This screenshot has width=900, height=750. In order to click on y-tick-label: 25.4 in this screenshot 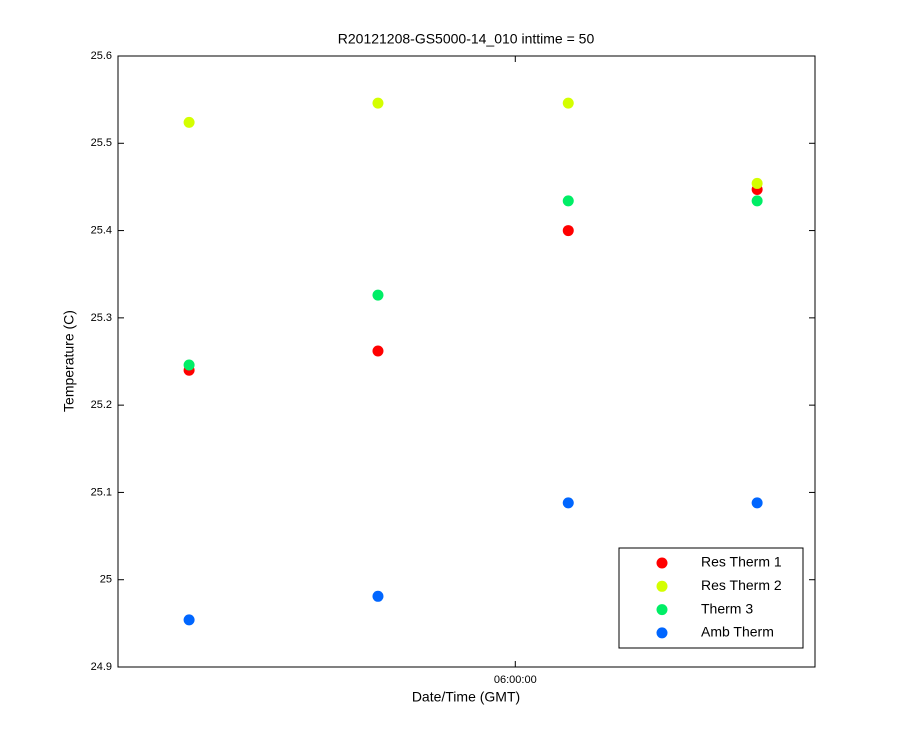, I will do `click(101, 230)`.